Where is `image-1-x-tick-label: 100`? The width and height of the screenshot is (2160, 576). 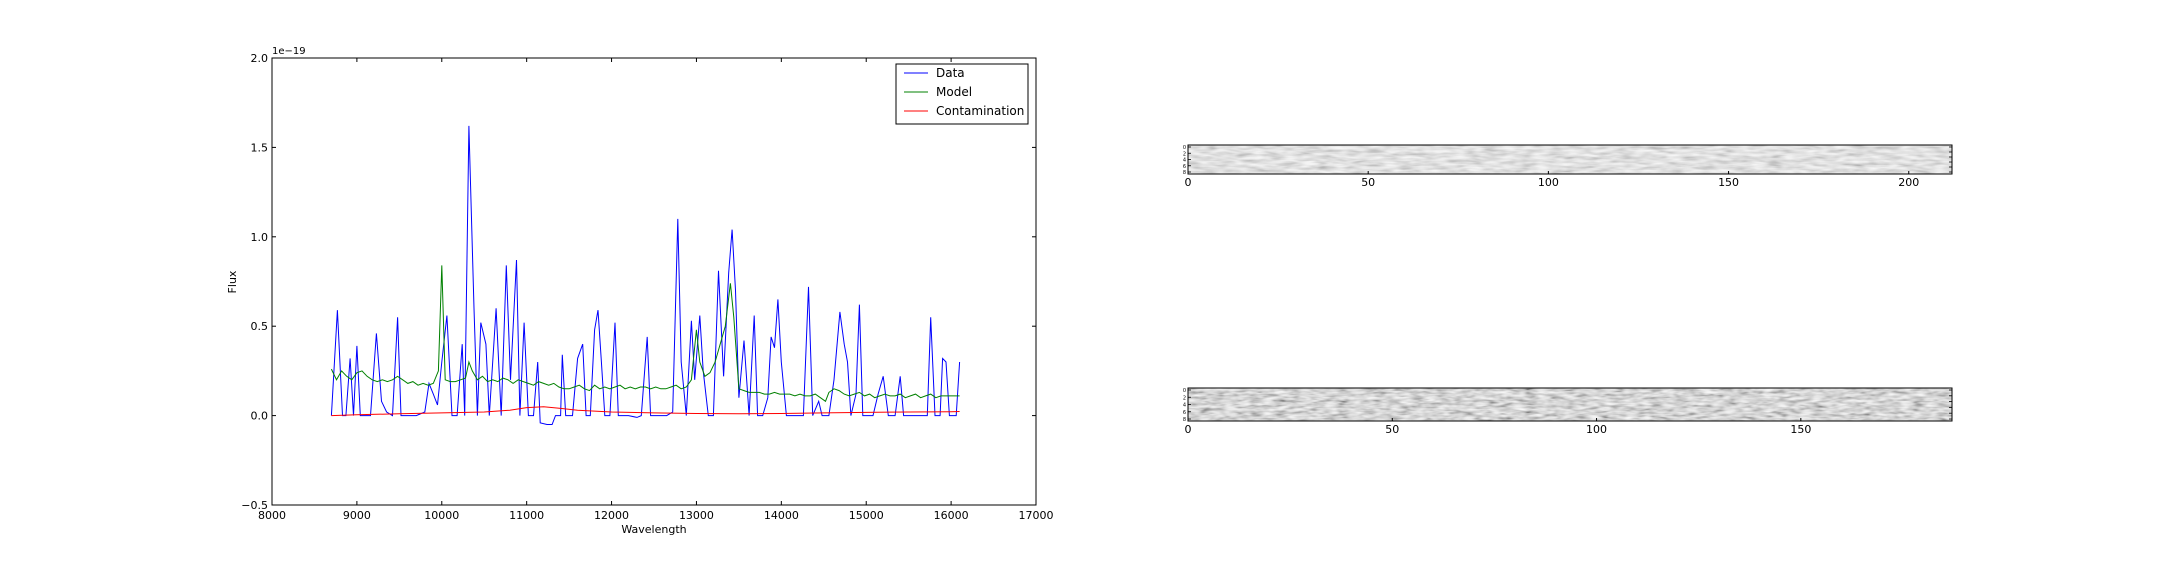
image-1-x-tick-label: 100 is located at coordinates (1548, 182).